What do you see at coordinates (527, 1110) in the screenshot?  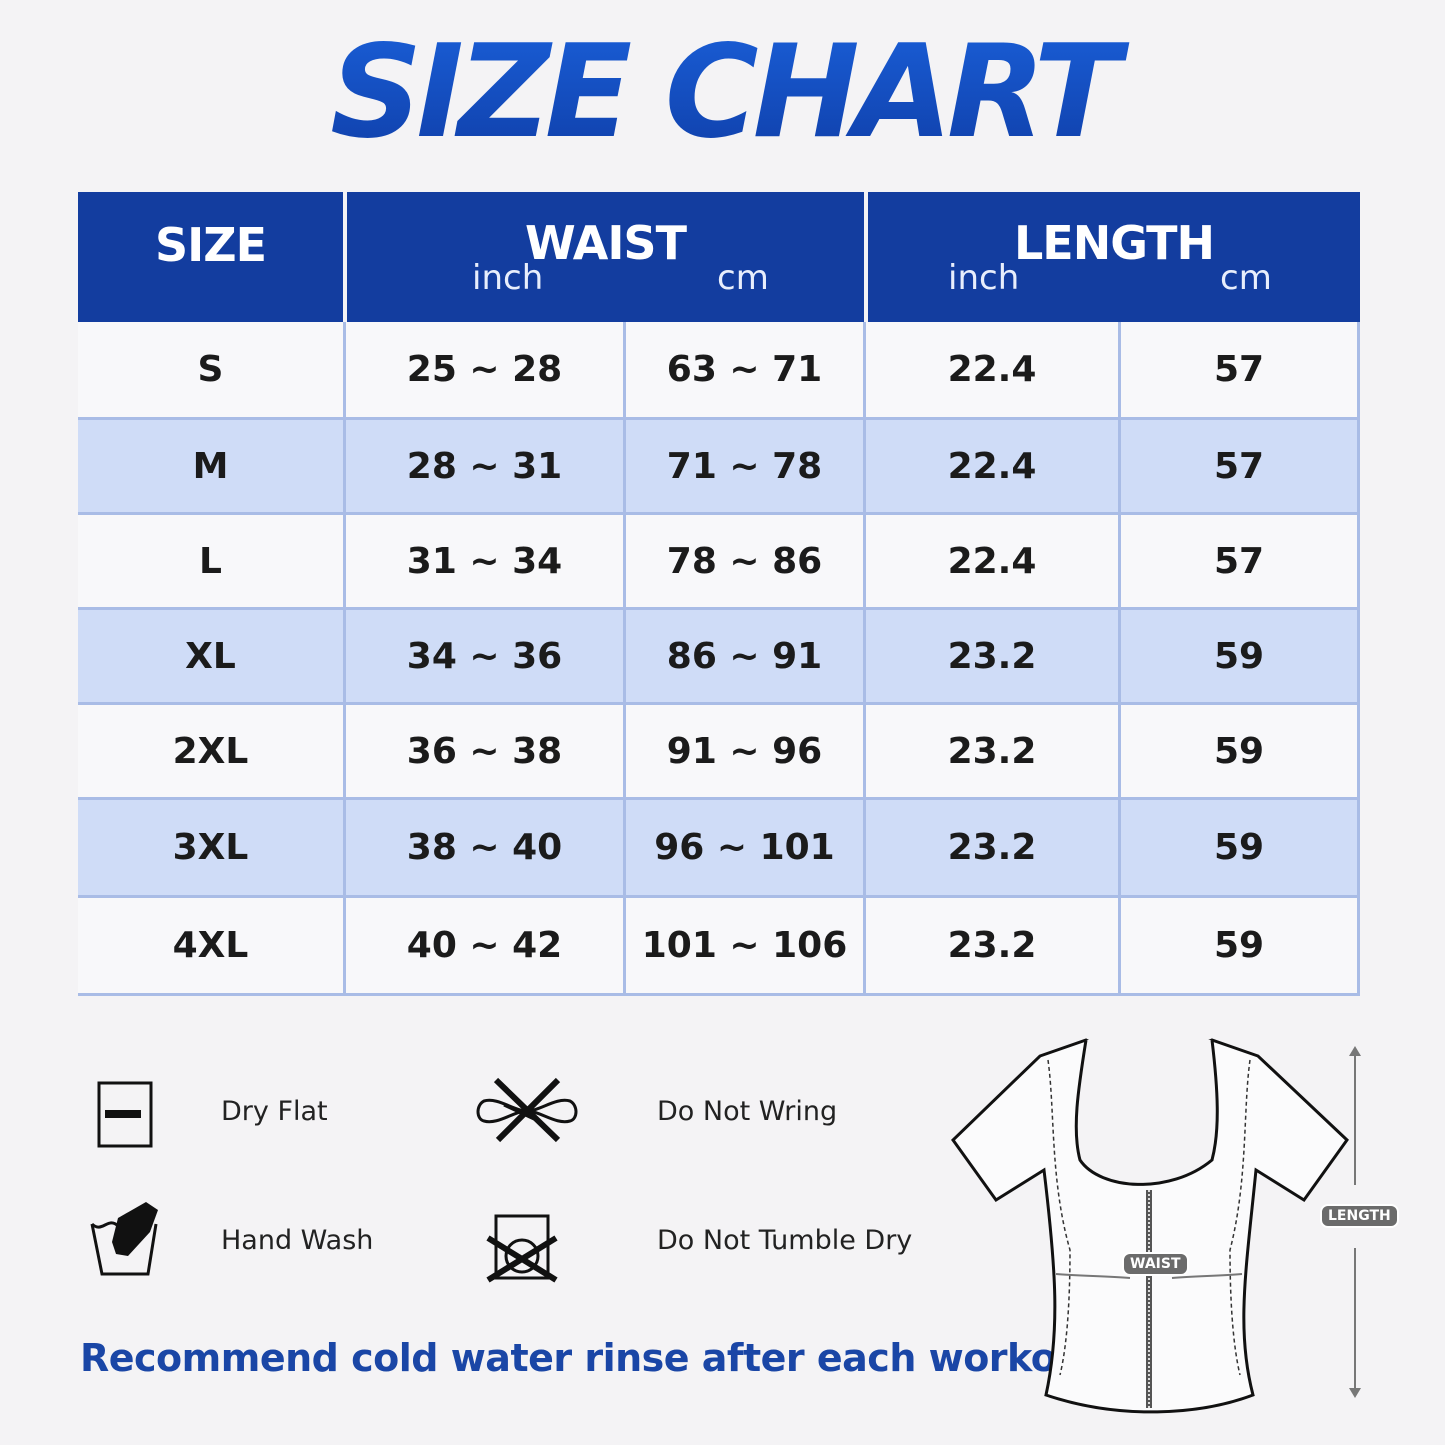 I see `do-not-wring-icon` at bounding box center [527, 1110].